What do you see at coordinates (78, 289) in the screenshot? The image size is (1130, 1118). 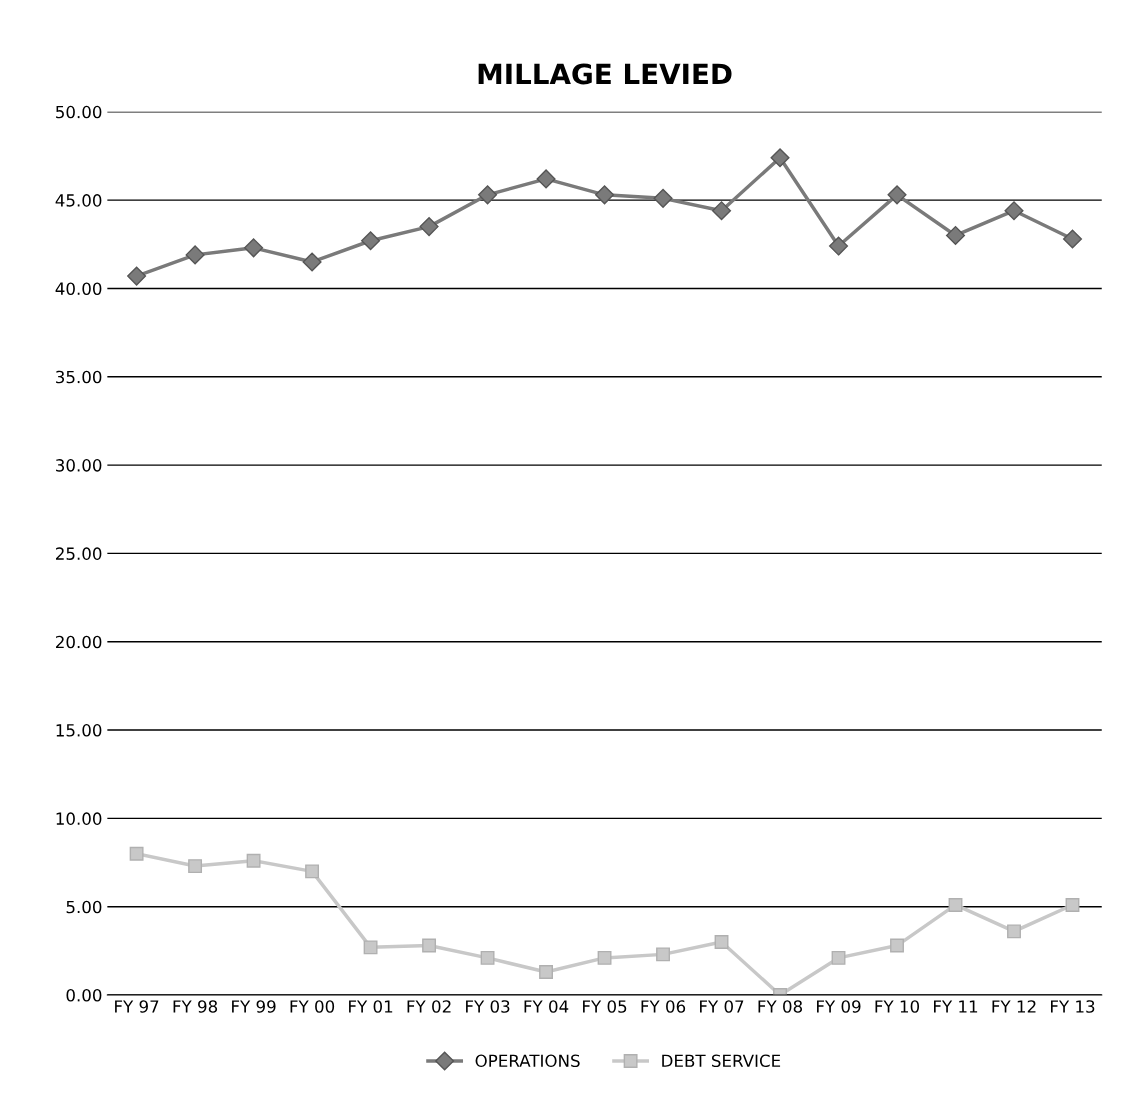 I see `y-tick-label: 40.00` at bounding box center [78, 289].